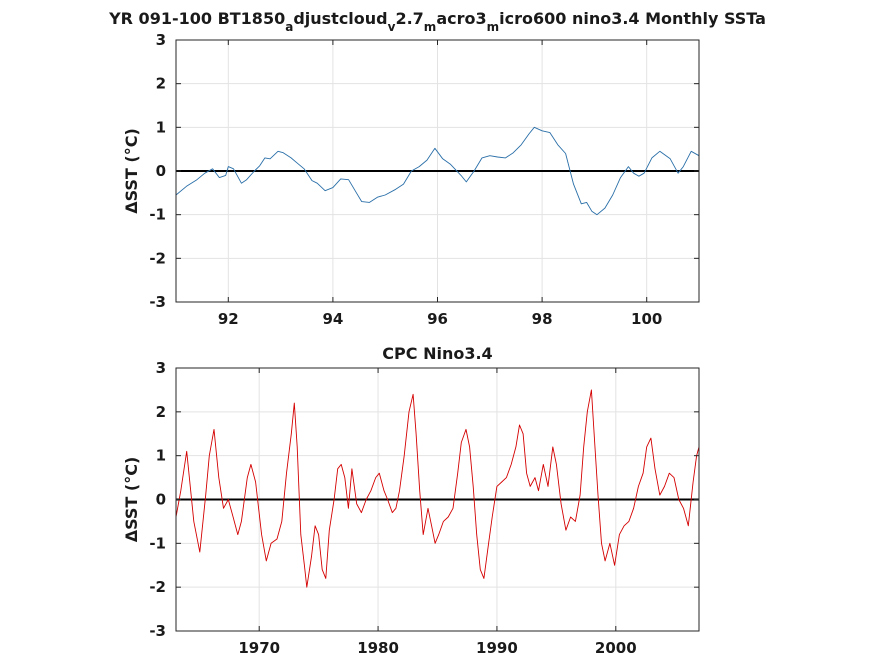  What do you see at coordinates (616, 647) in the screenshot?
I see `x-tick-label: 2000` at bounding box center [616, 647].